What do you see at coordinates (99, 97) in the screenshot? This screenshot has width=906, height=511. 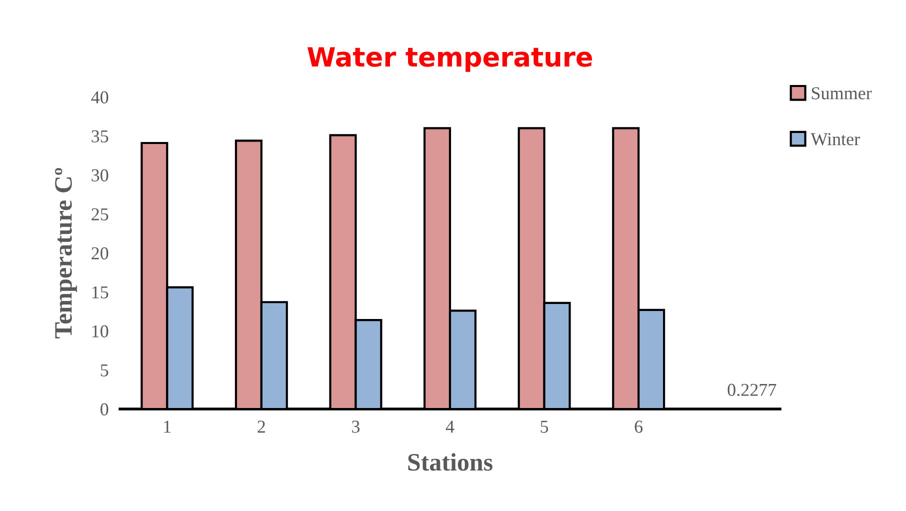 I see `y-tick-label: 40` at bounding box center [99, 97].